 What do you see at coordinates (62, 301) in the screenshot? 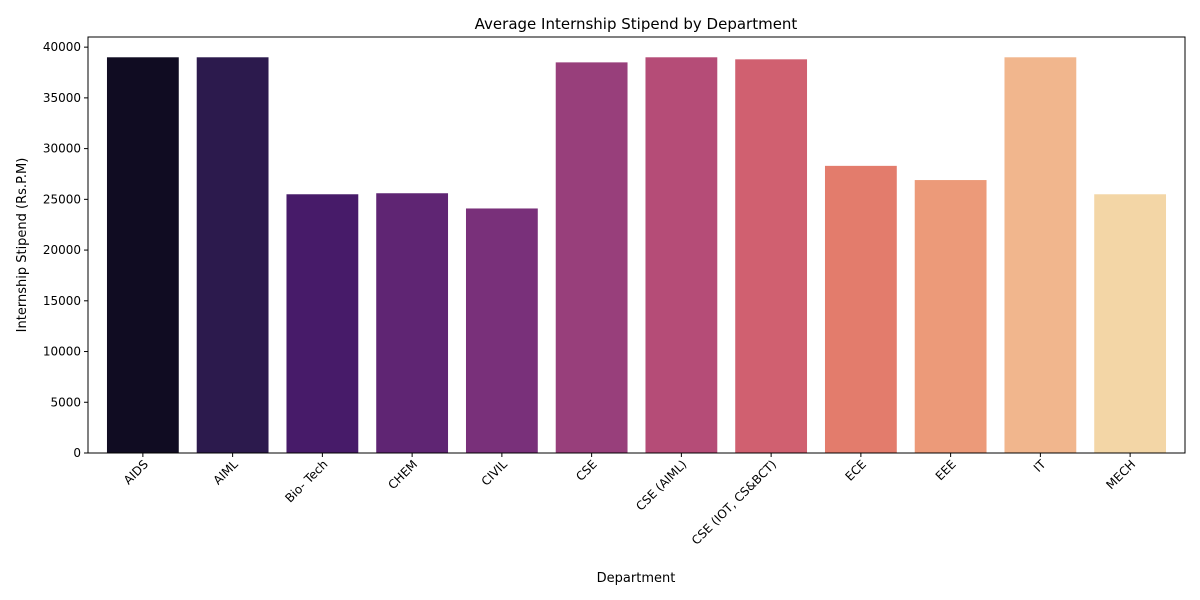
I see `y-tick-label-3: 15000` at bounding box center [62, 301].